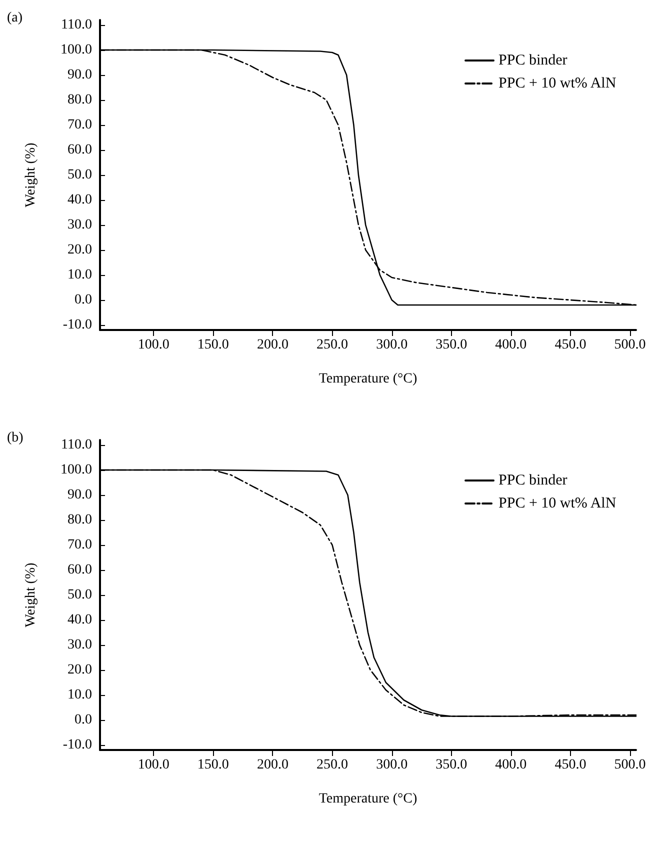  I want to click on chart-title: (a), so click(15, 18).